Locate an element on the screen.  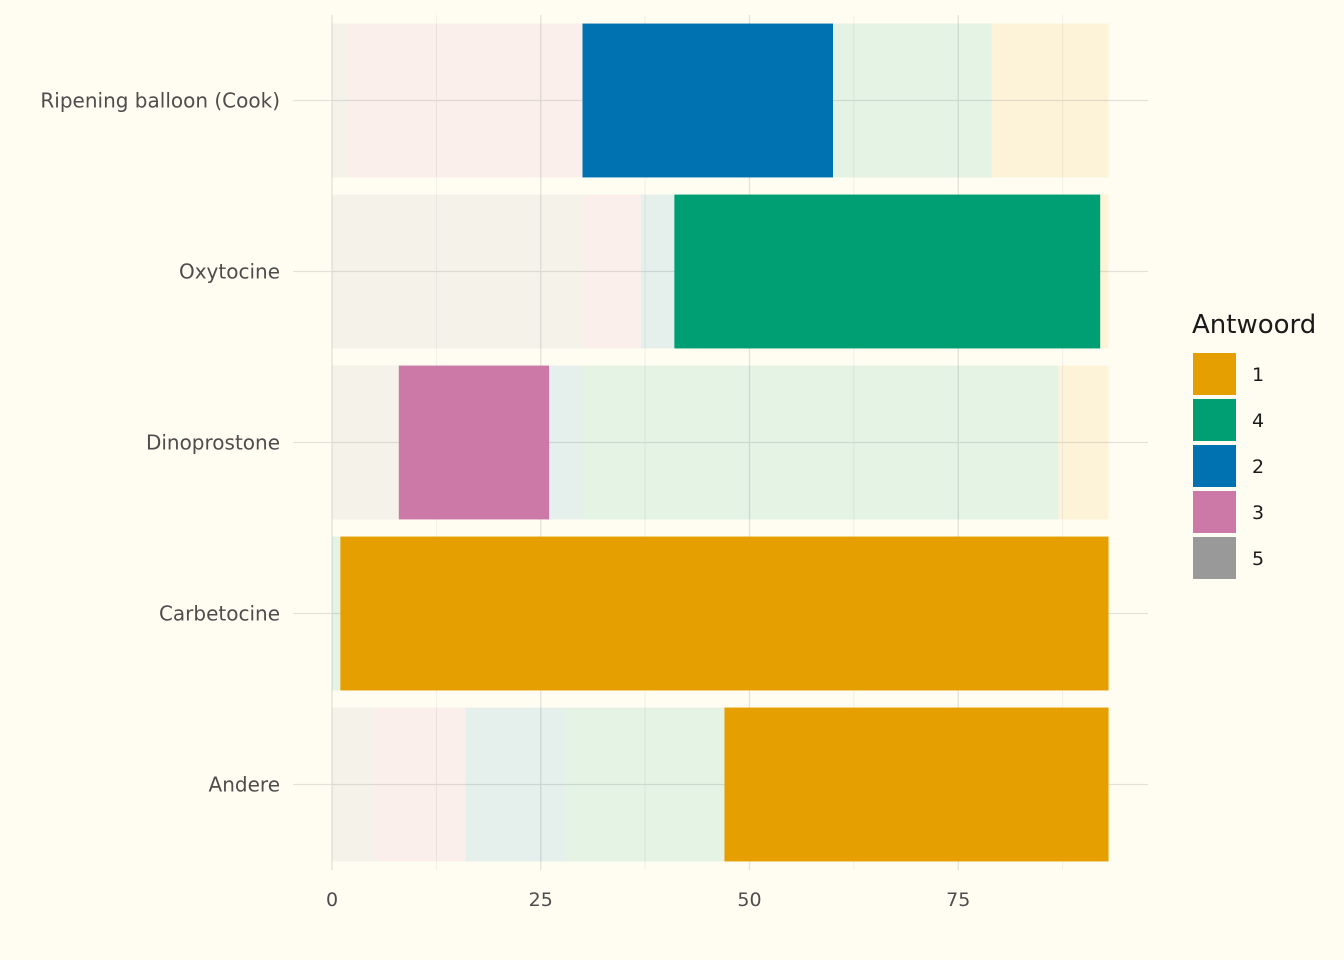
legend-label: 2 is located at coordinates (1258, 467).